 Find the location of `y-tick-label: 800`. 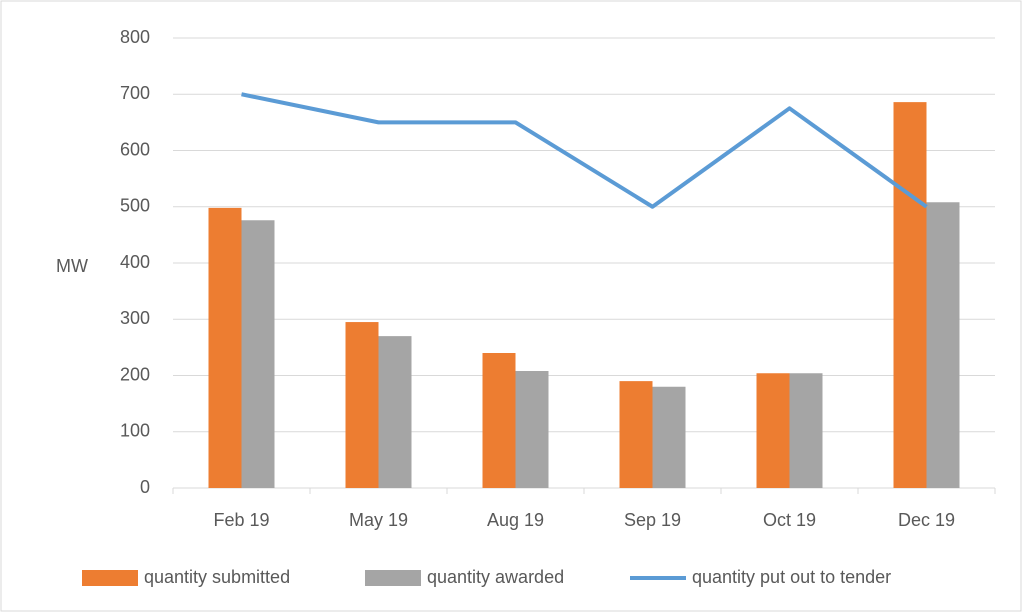

y-tick-label: 800 is located at coordinates (135, 37).